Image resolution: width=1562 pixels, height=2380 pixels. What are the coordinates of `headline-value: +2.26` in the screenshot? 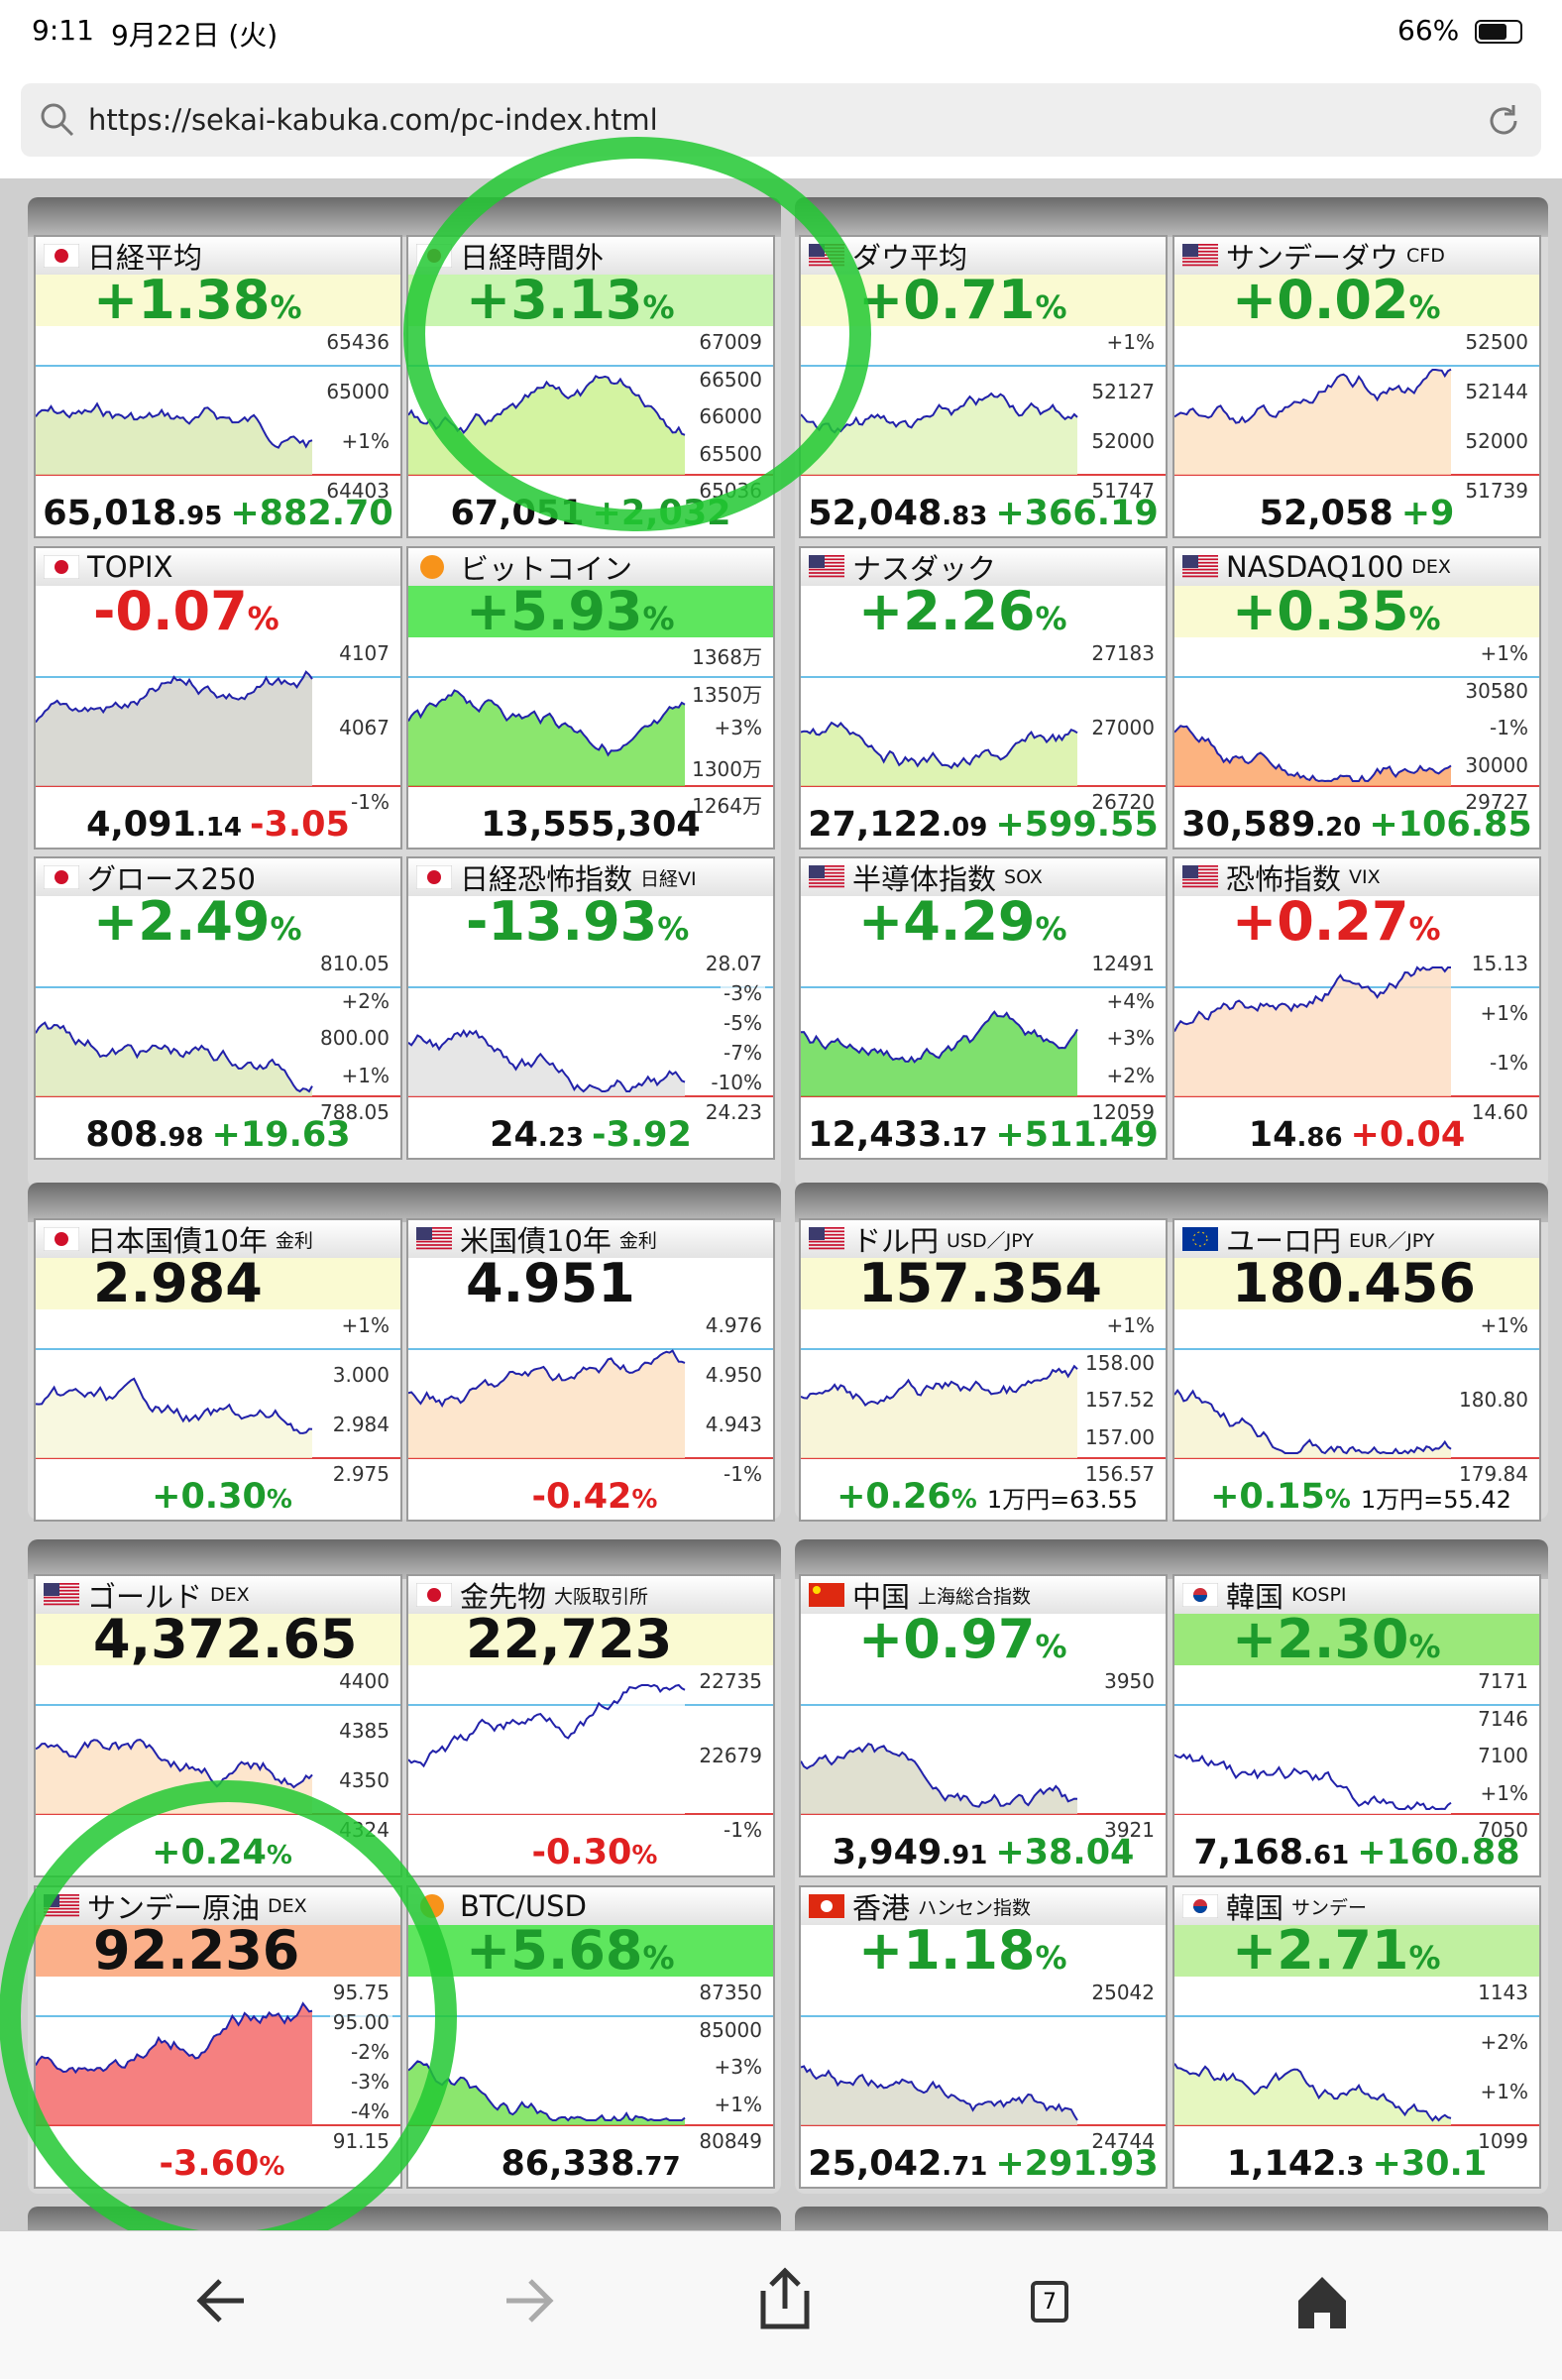 It's located at (947, 611).